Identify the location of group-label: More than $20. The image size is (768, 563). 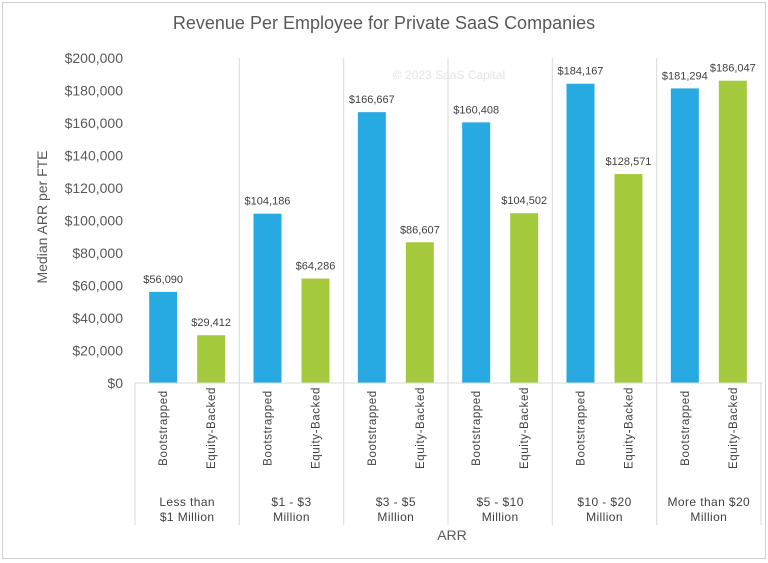
(709, 502).